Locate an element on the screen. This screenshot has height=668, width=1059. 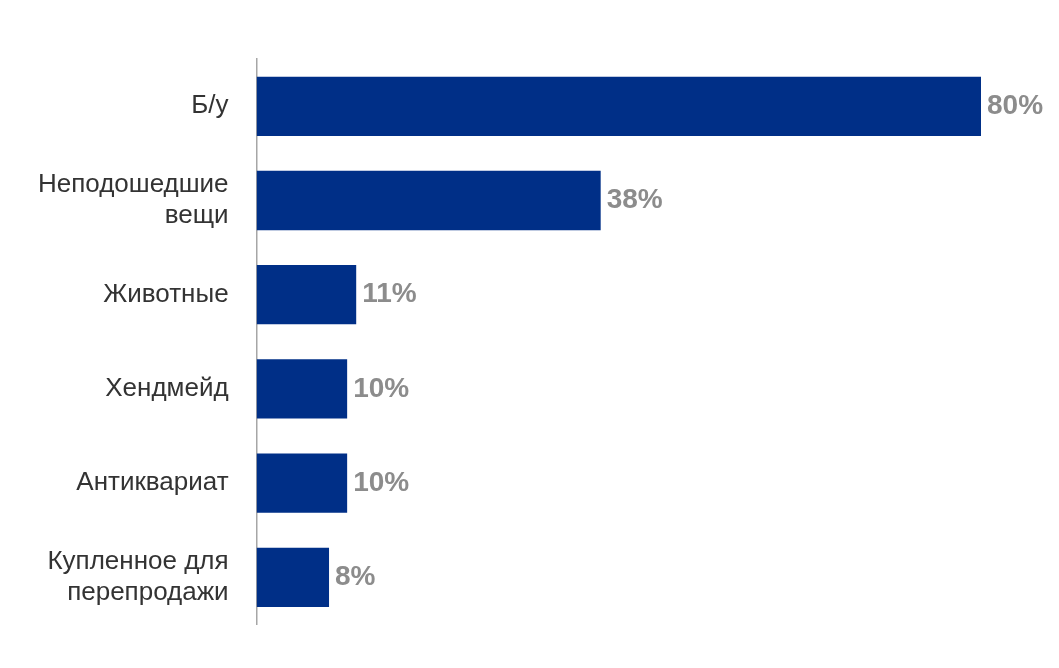
y-tick-label: Неподошедшие вещи is located at coordinates (133, 199).